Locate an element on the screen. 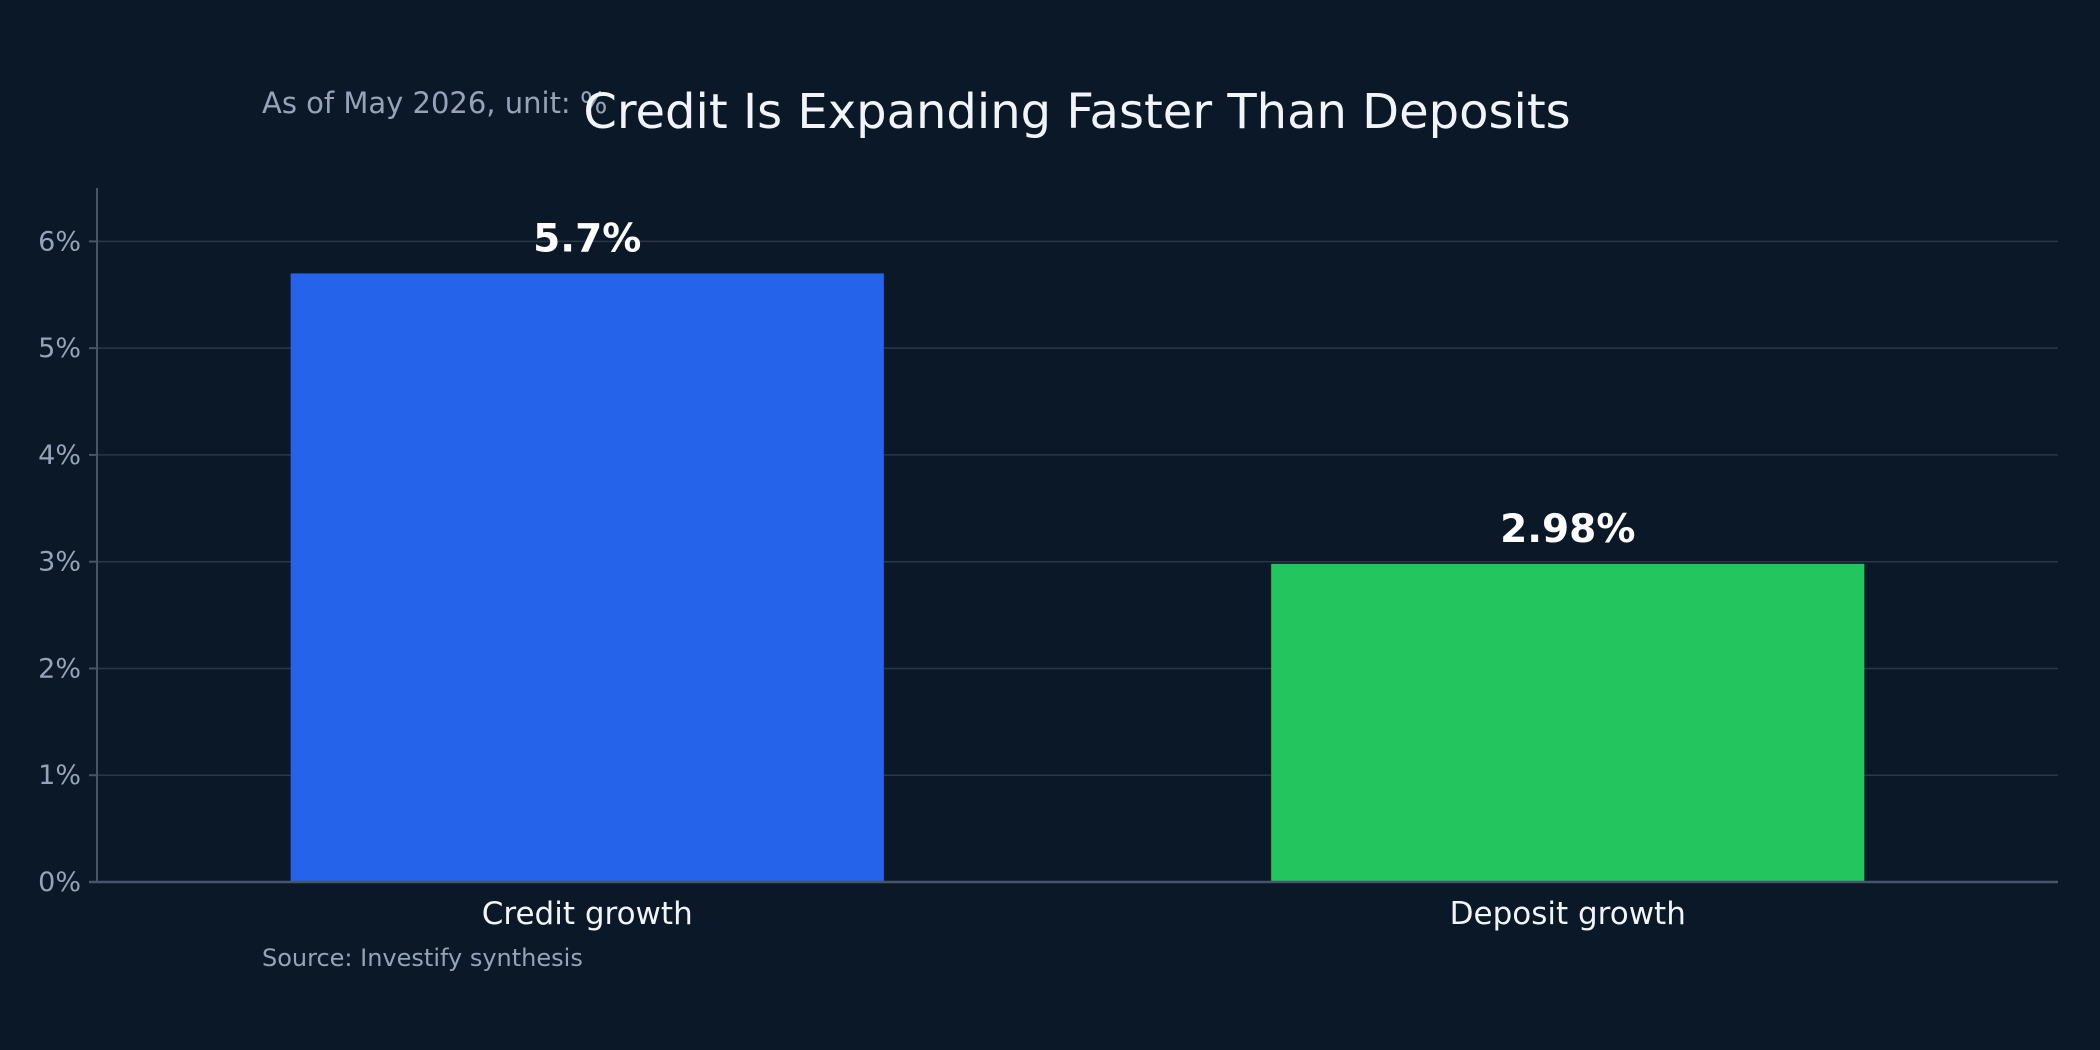 This screenshot has width=2100, height=1050. chart-source: Source: Investify synthesis is located at coordinates (422, 958).